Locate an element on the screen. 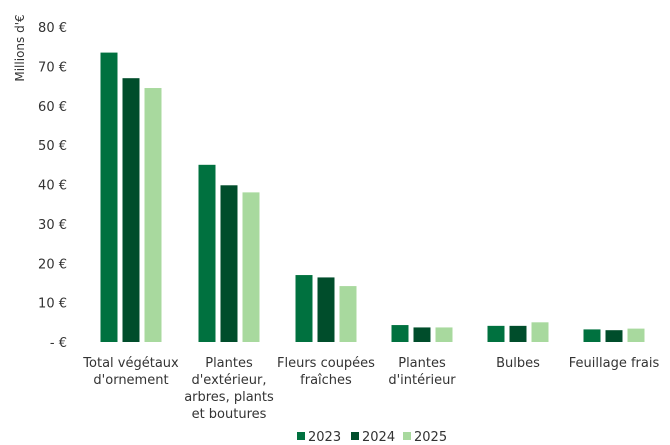 The width and height of the screenshot is (670, 445). category-label-line: Fleurs coupées is located at coordinates (326, 363).